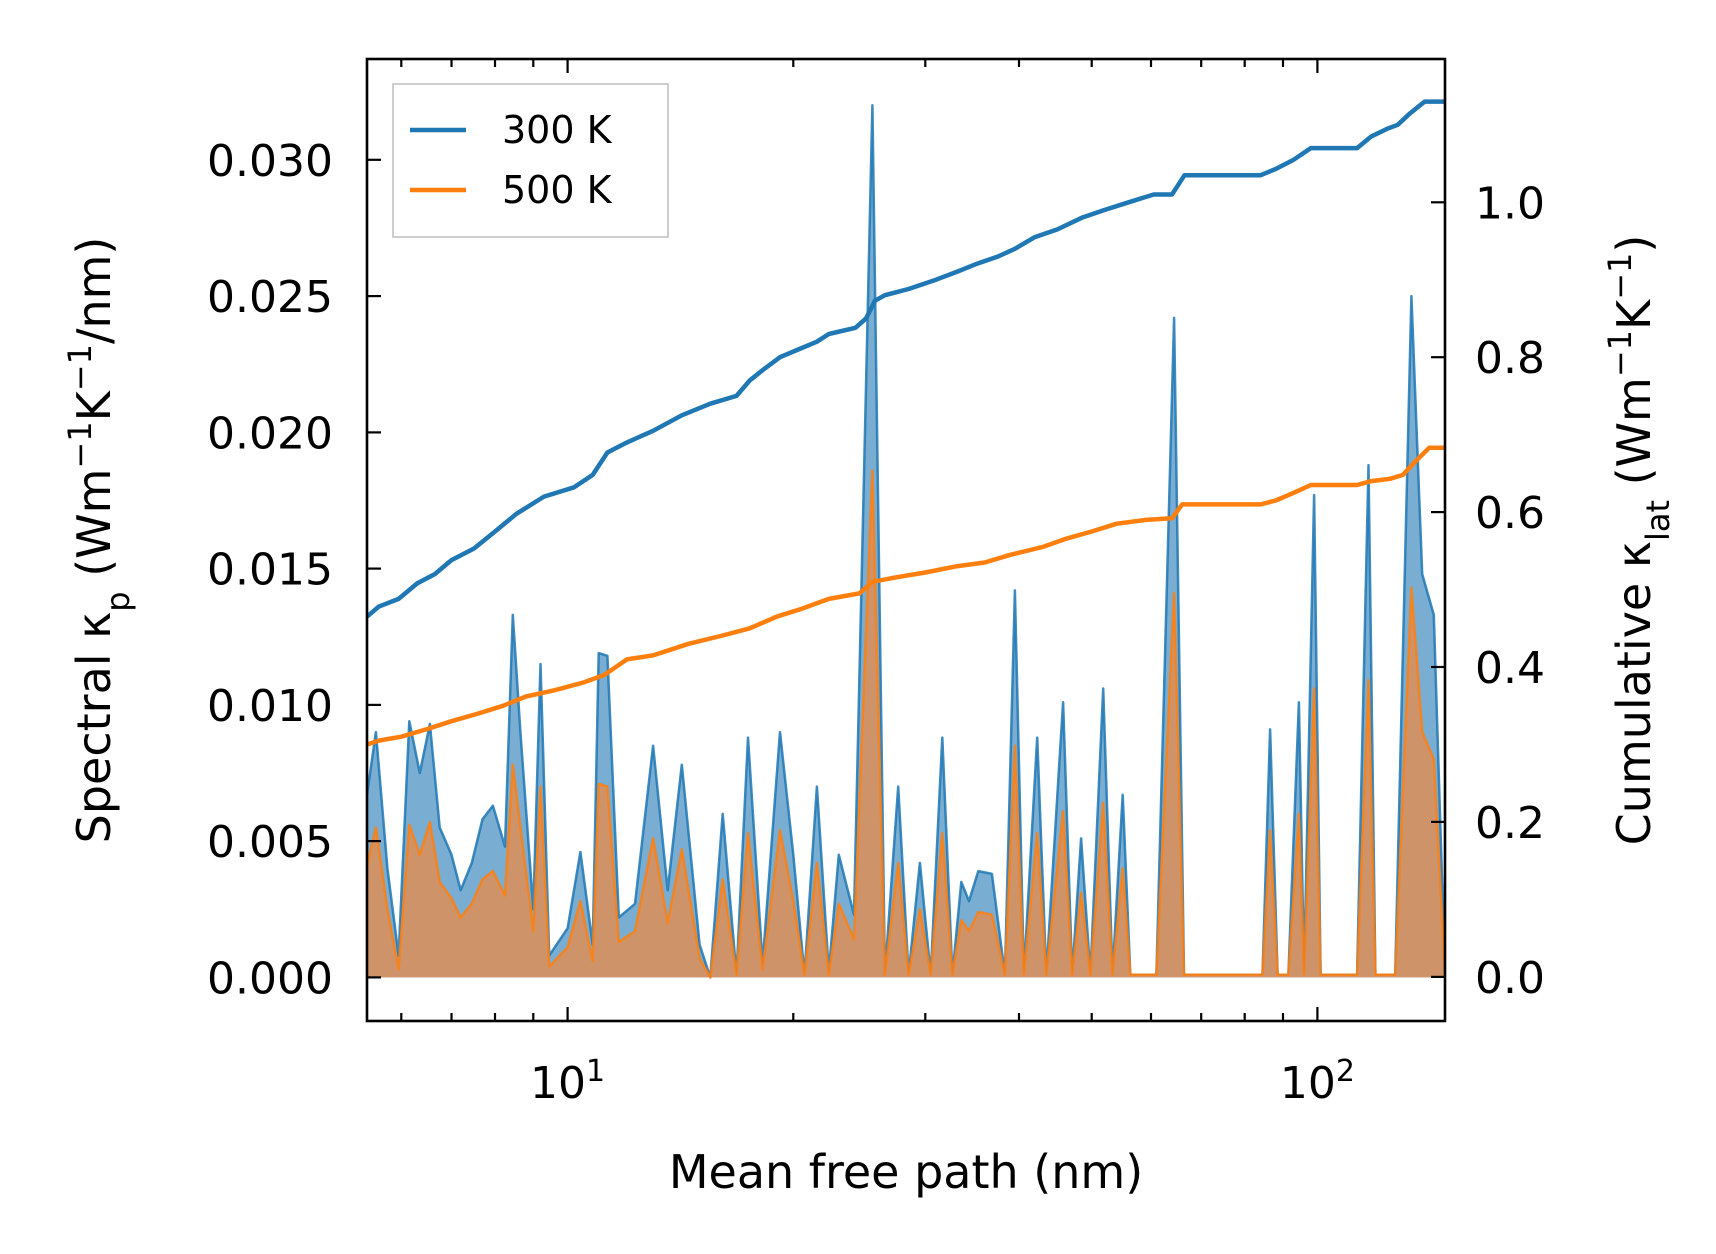 This screenshot has height=1254, width=1716. What do you see at coordinates (270, 978) in the screenshot?
I see `y-left-tick-label: 0.000` at bounding box center [270, 978].